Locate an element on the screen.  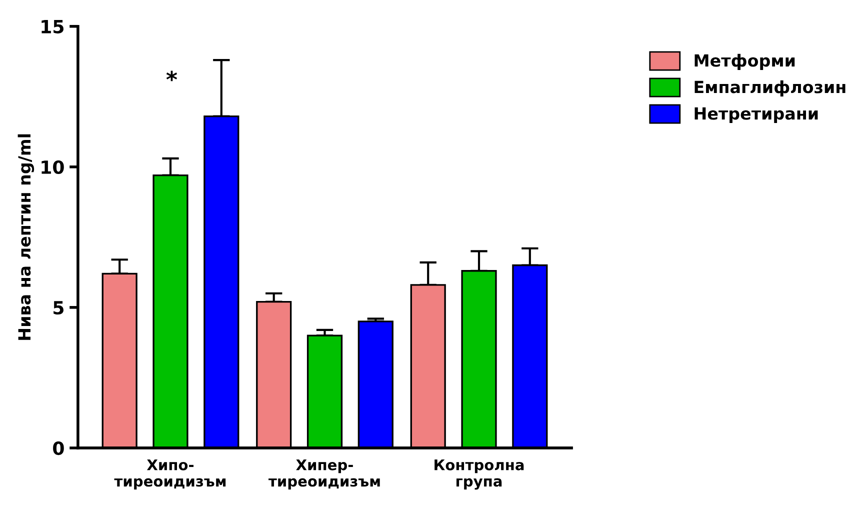
x-tick-label: Контролна група is located at coordinates (479, 475).